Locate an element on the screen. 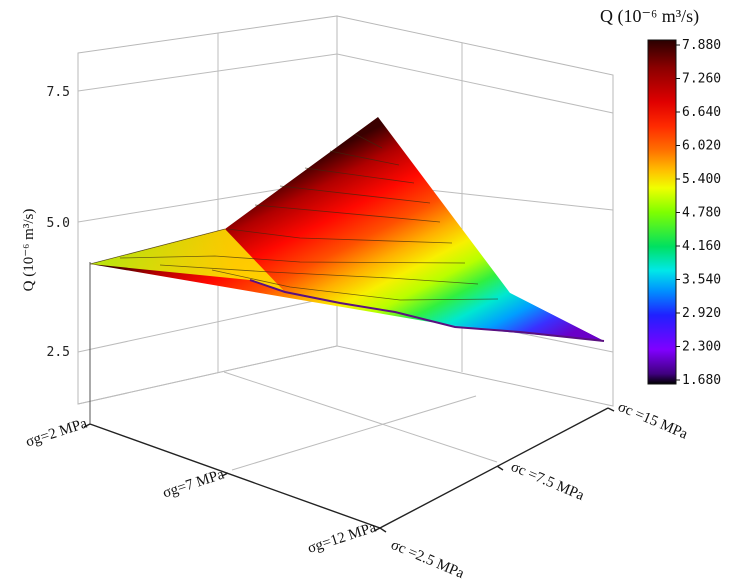  colorbar-tick-label: 7.260 is located at coordinates (701, 79).